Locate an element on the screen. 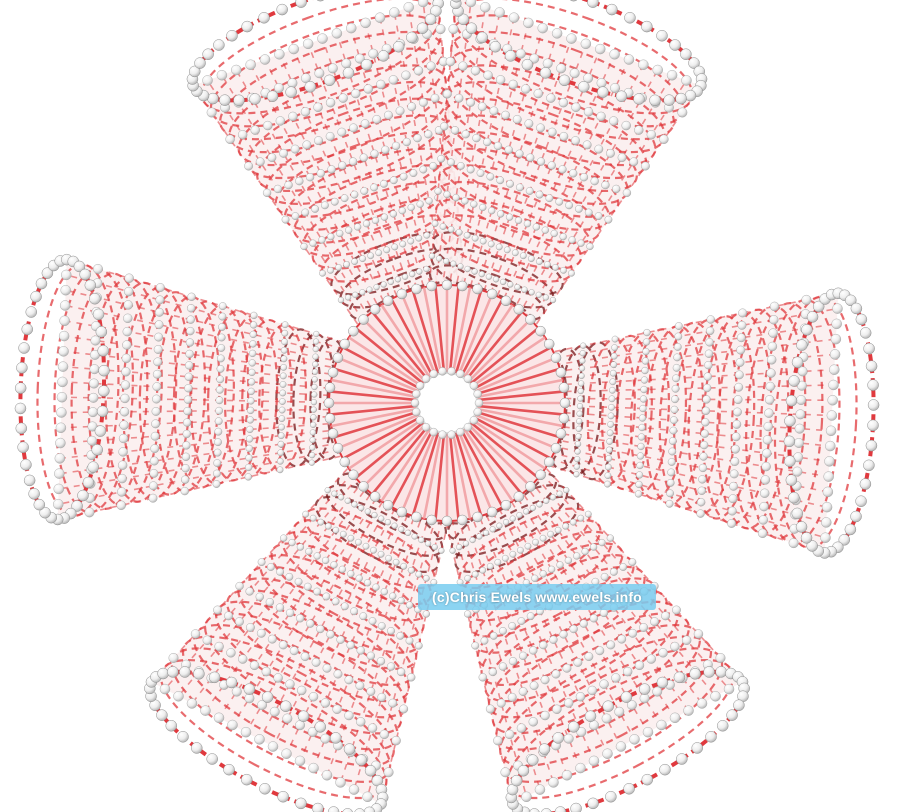 Image resolution: width=900 pixels, height=812 pixels. nanotube-petal-top-right is located at coordinates (565, 180).